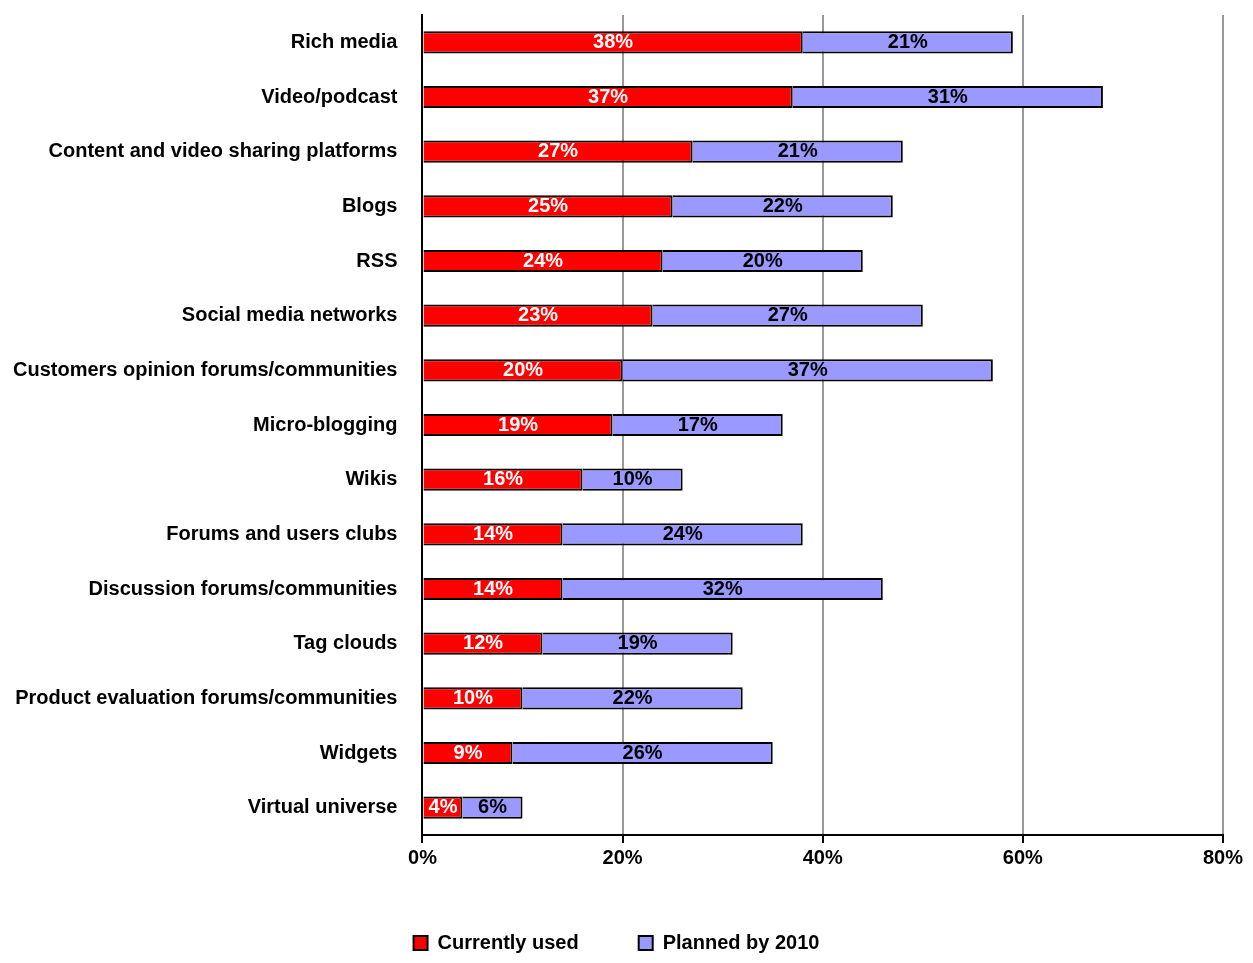 The width and height of the screenshot is (1253, 963). What do you see at coordinates (345, 642) in the screenshot?
I see `y-tick-label: Tag clouds` at bounding box center [345, 642].